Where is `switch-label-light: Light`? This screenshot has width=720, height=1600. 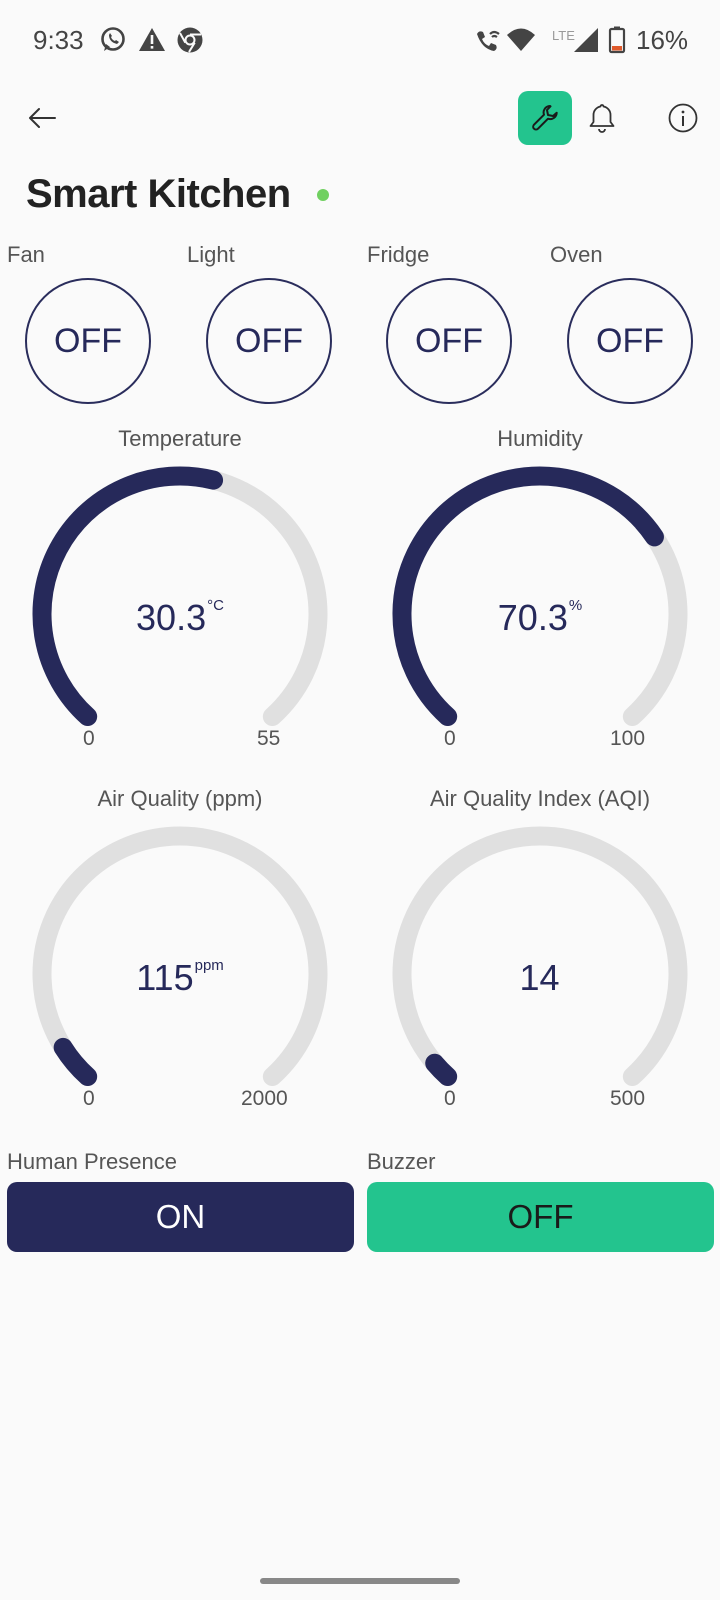
switch-label-light: Light is located at coordinates (211, 254).